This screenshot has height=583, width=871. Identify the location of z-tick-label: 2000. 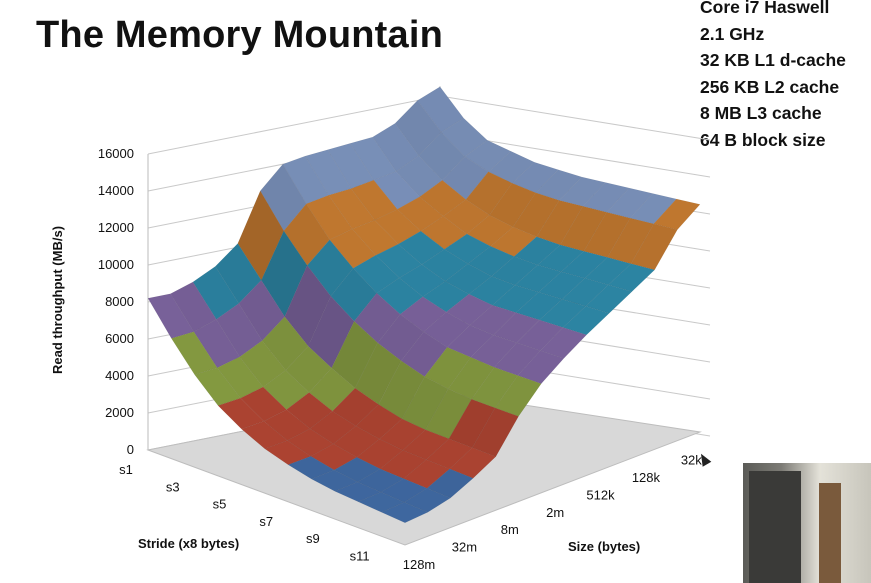
(119, 412).